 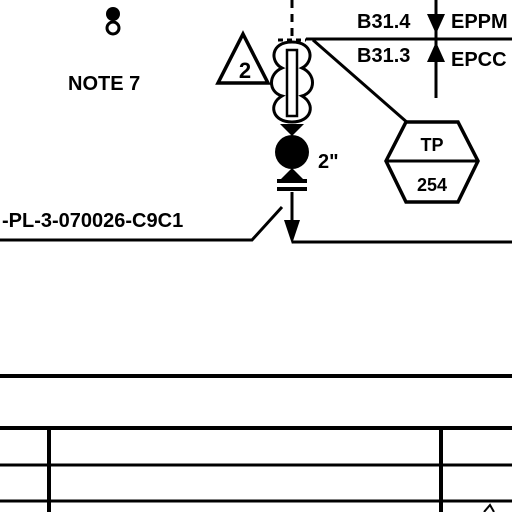 I want to click on ball-valve-symbol, so click(x=292, y=152).